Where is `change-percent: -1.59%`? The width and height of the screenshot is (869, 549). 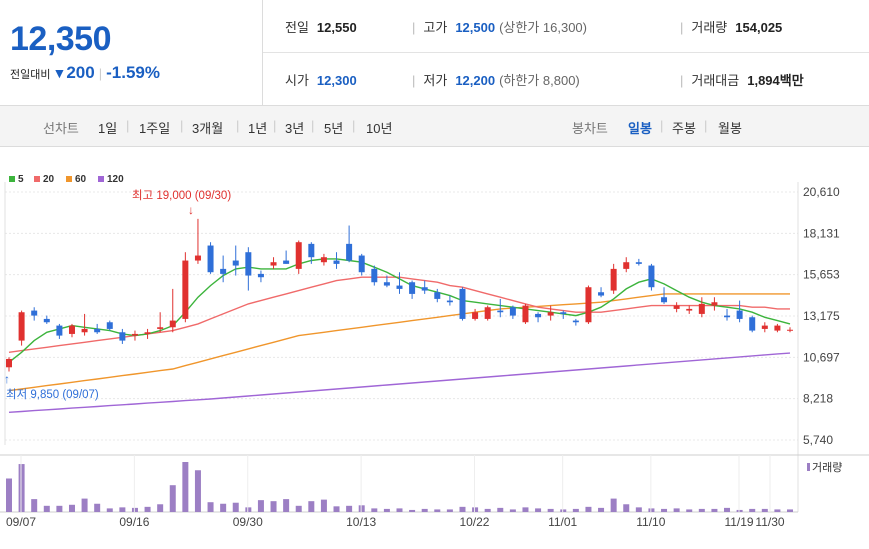
change-percent: -1.59% is located at coordinates (133, 72).